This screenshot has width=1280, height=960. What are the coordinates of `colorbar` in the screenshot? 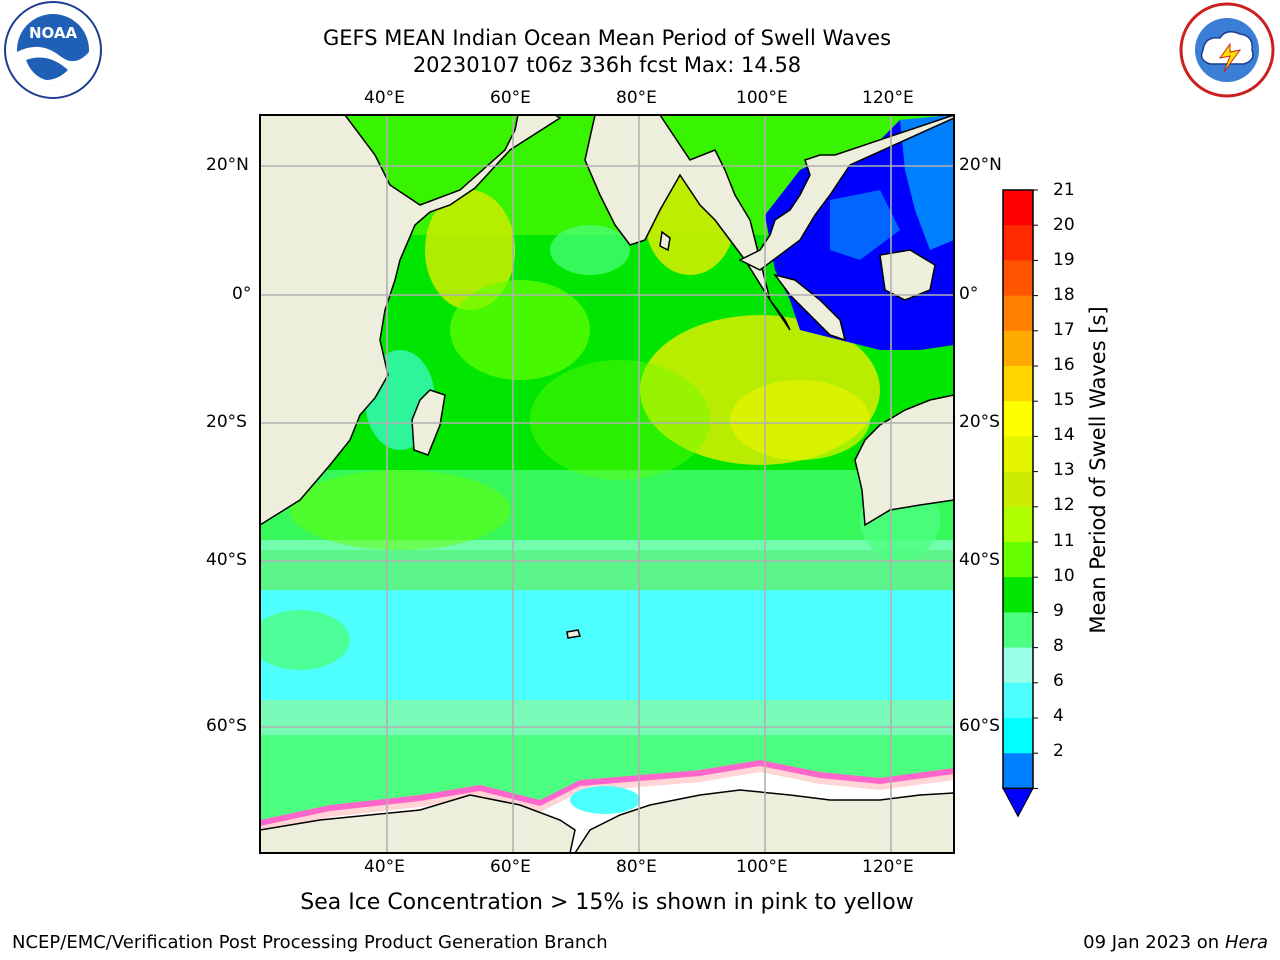 It's located at (1020, 503).